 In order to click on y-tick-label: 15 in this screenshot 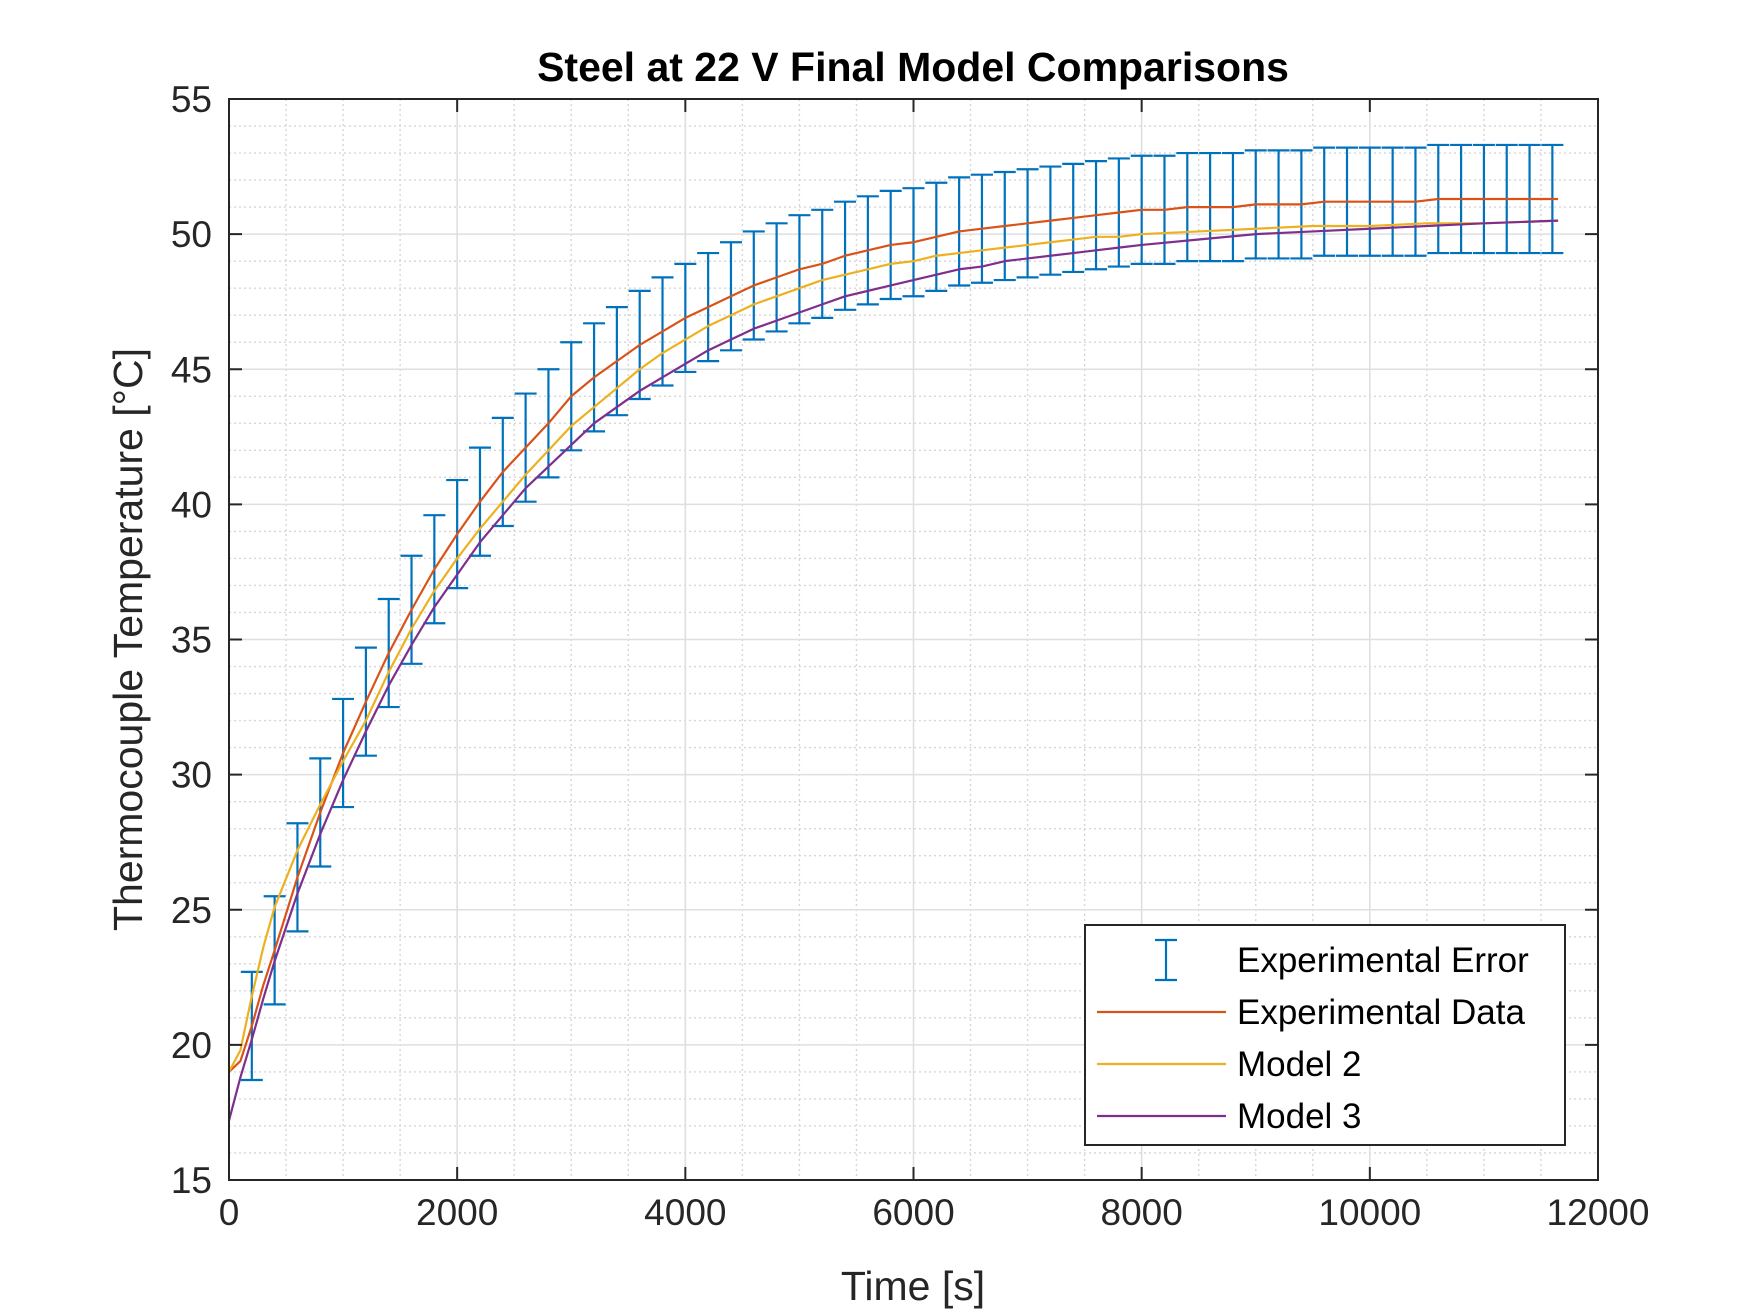, I will do `click(191, 1180)`.